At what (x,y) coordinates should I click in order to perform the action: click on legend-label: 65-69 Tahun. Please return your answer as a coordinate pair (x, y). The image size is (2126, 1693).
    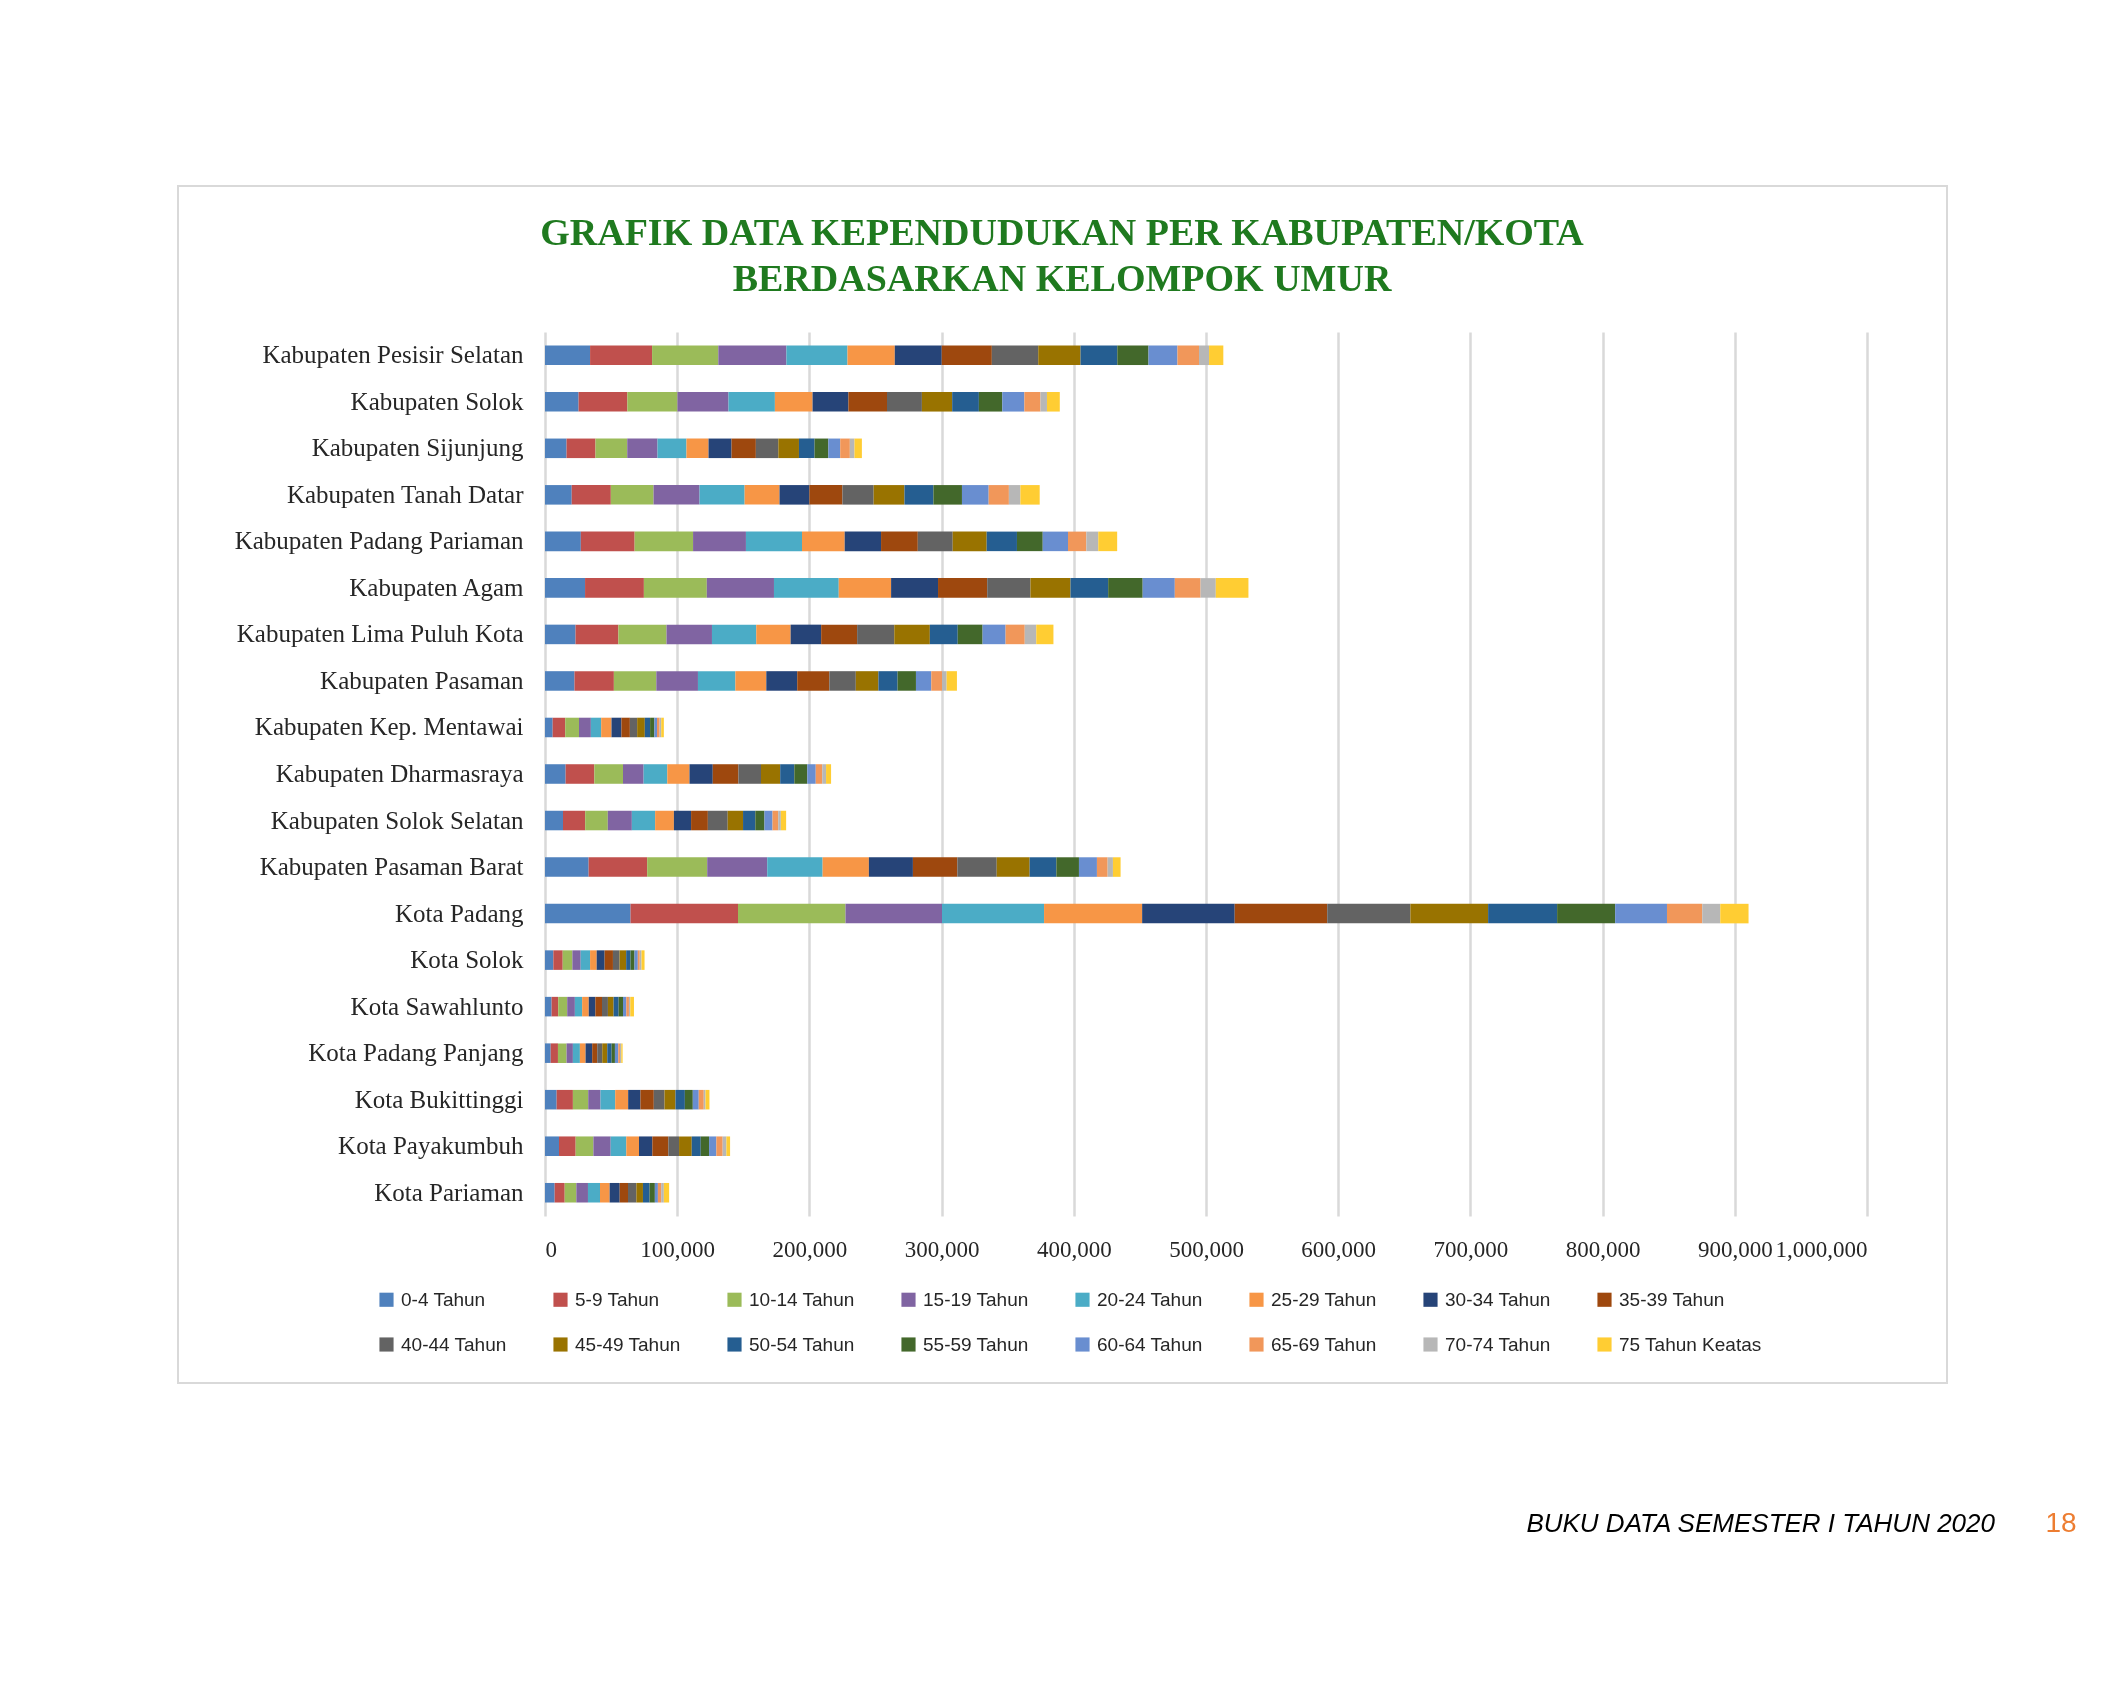
    Looking at the image, I should click on (1324, 1344).